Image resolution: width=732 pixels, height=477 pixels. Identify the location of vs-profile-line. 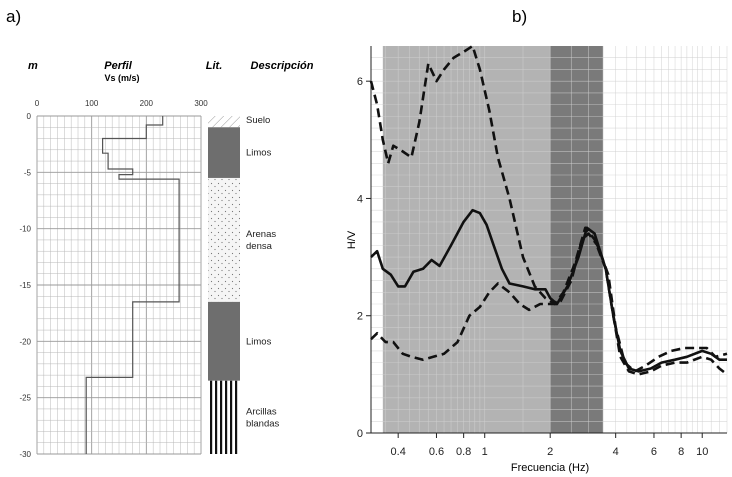
(132, 285).